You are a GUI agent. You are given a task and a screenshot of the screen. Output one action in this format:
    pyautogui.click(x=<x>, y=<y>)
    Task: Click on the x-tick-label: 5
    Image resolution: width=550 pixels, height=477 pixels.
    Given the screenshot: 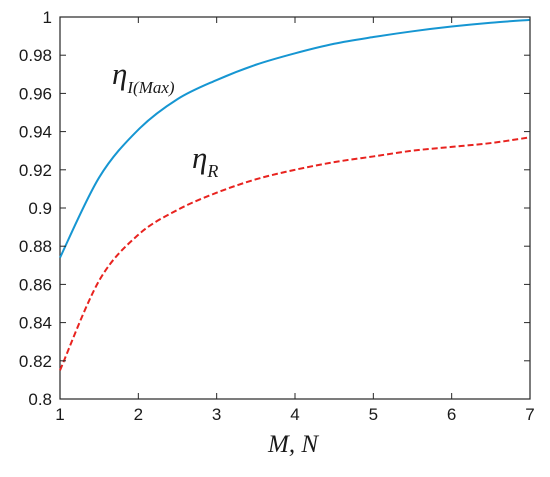 What is the action you would take?
    pyautogui.click(x=373, y=414)
    